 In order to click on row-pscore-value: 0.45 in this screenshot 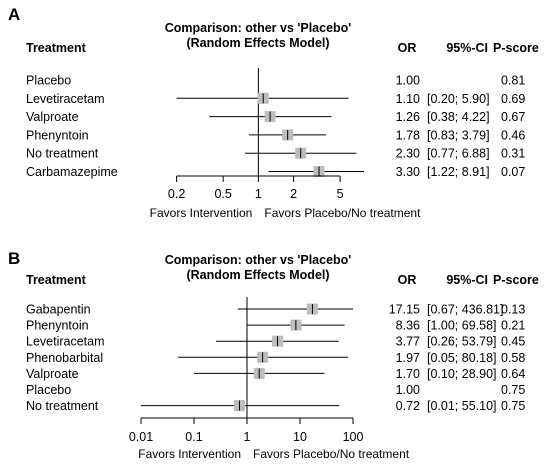, I will do `click(513, 342)`.